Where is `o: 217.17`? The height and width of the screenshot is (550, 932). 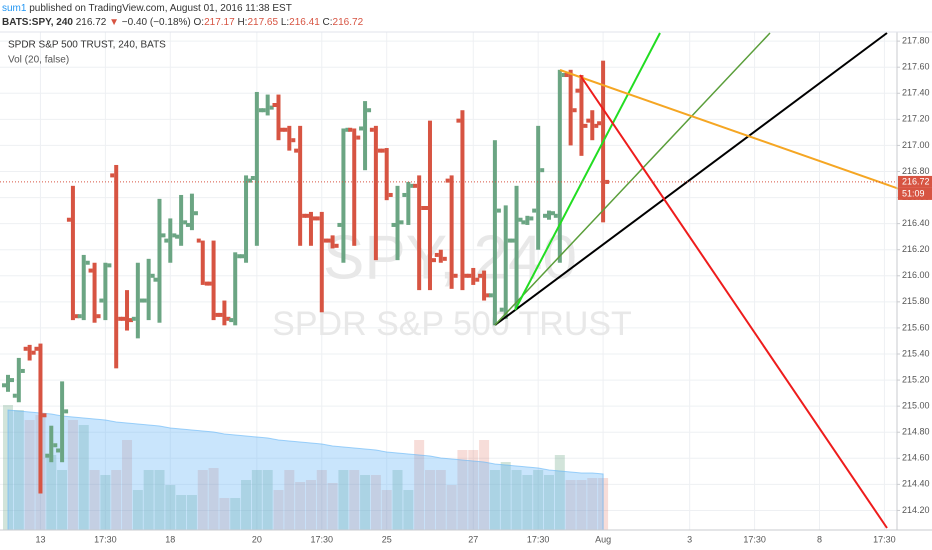
o: 217.17 is located at coordinates (219, 22).